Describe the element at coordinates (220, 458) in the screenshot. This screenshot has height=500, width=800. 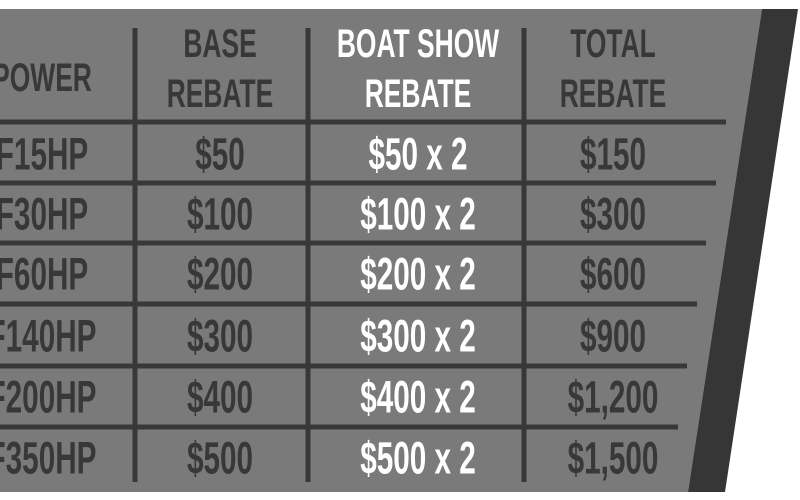
I see `table-cell: $500` at that location.